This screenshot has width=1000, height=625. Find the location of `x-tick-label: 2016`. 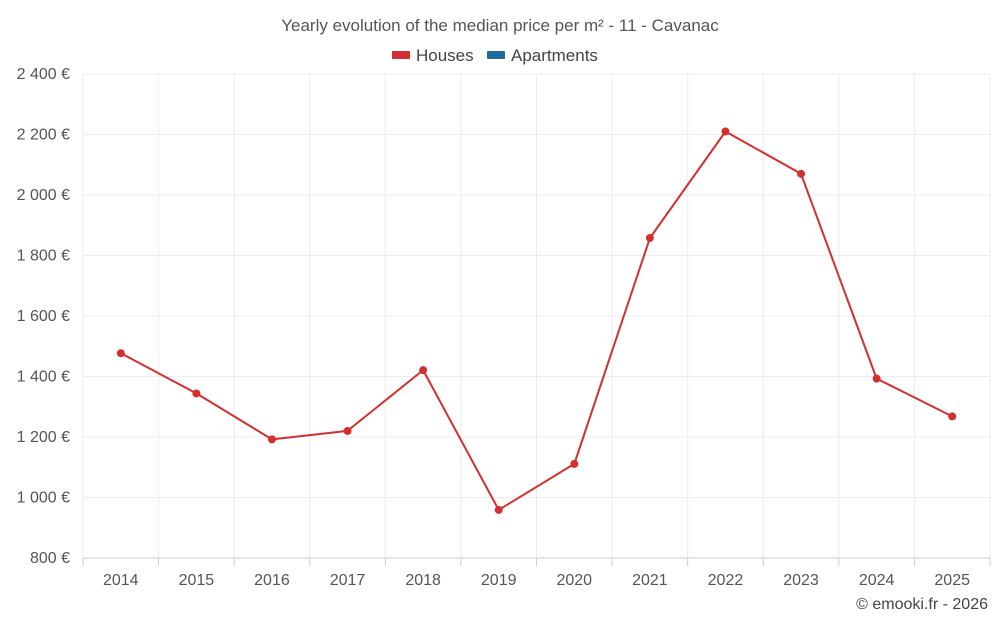

x-tick-label: 2016 is located at coordinates (272, 580).